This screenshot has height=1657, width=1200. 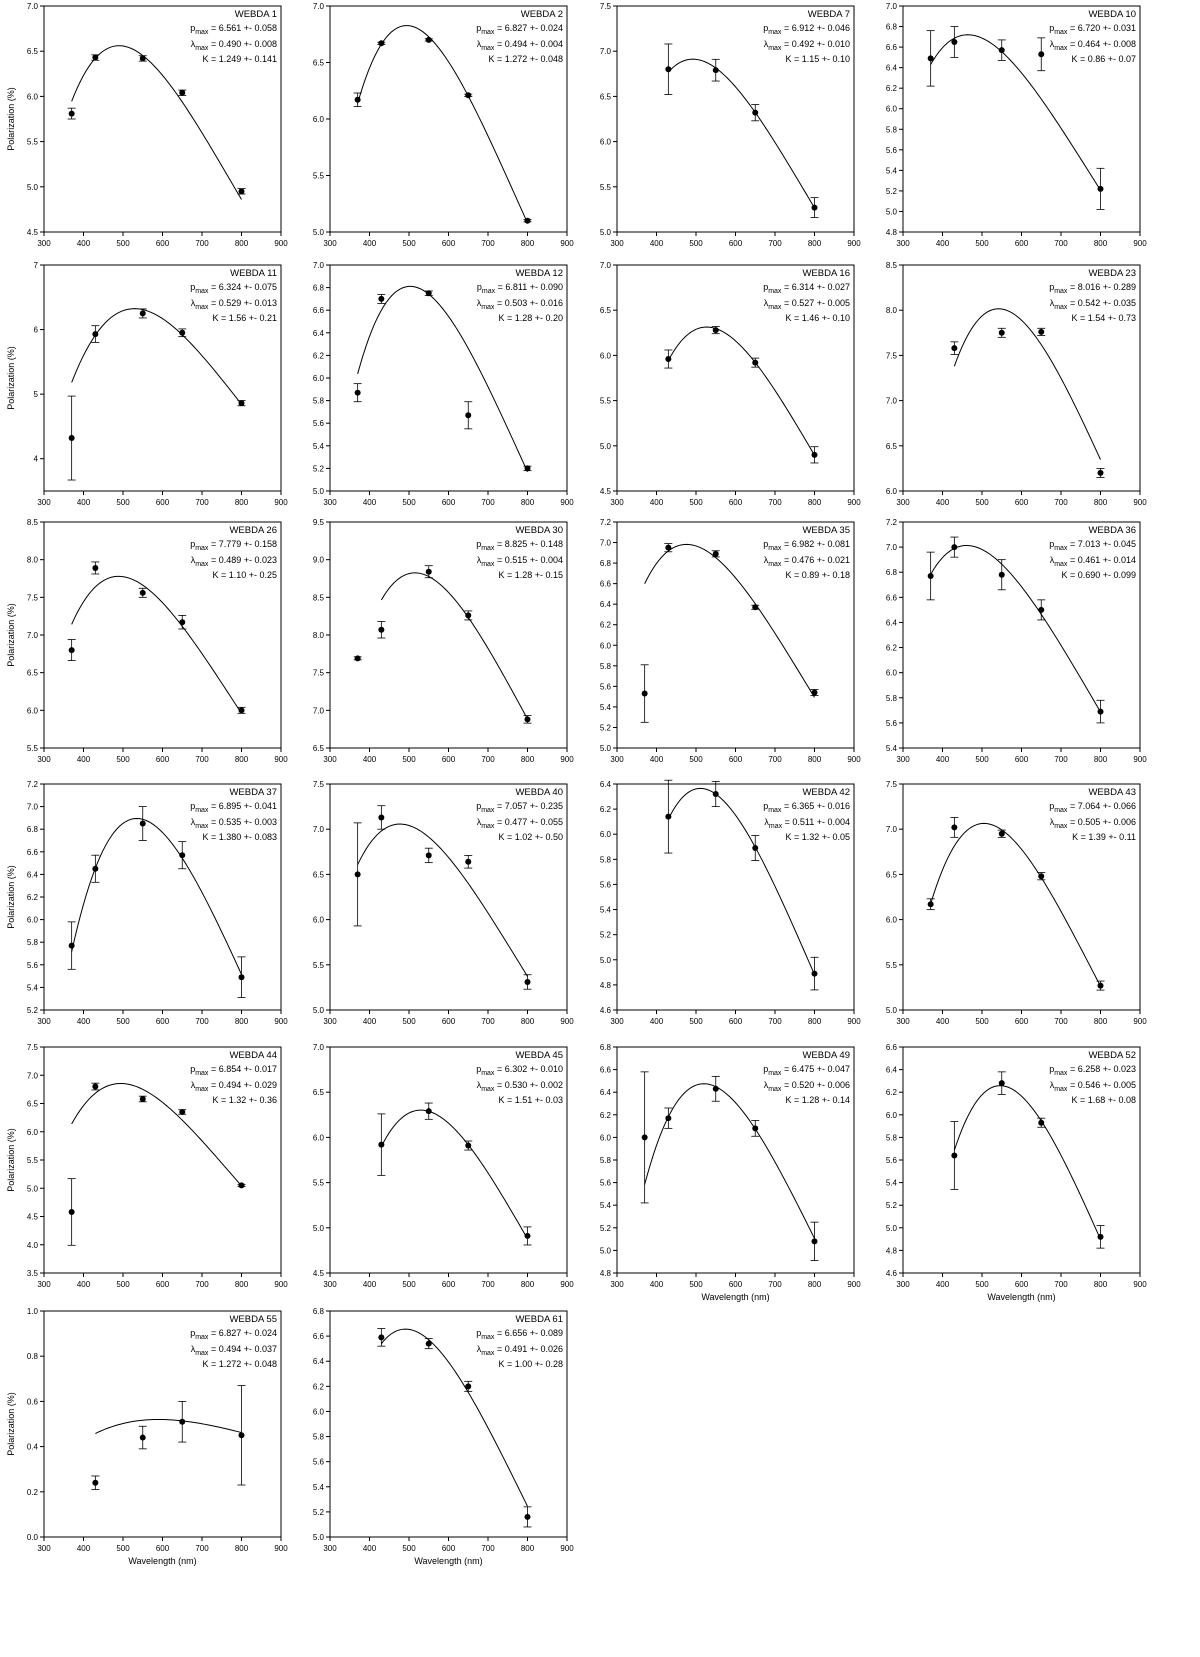 What do you see at coordinates (807, 45) in the screenshot?
I see `lambda-max-label: λmax = 0.492 +- 0.010` at bounding box center [807, 45].